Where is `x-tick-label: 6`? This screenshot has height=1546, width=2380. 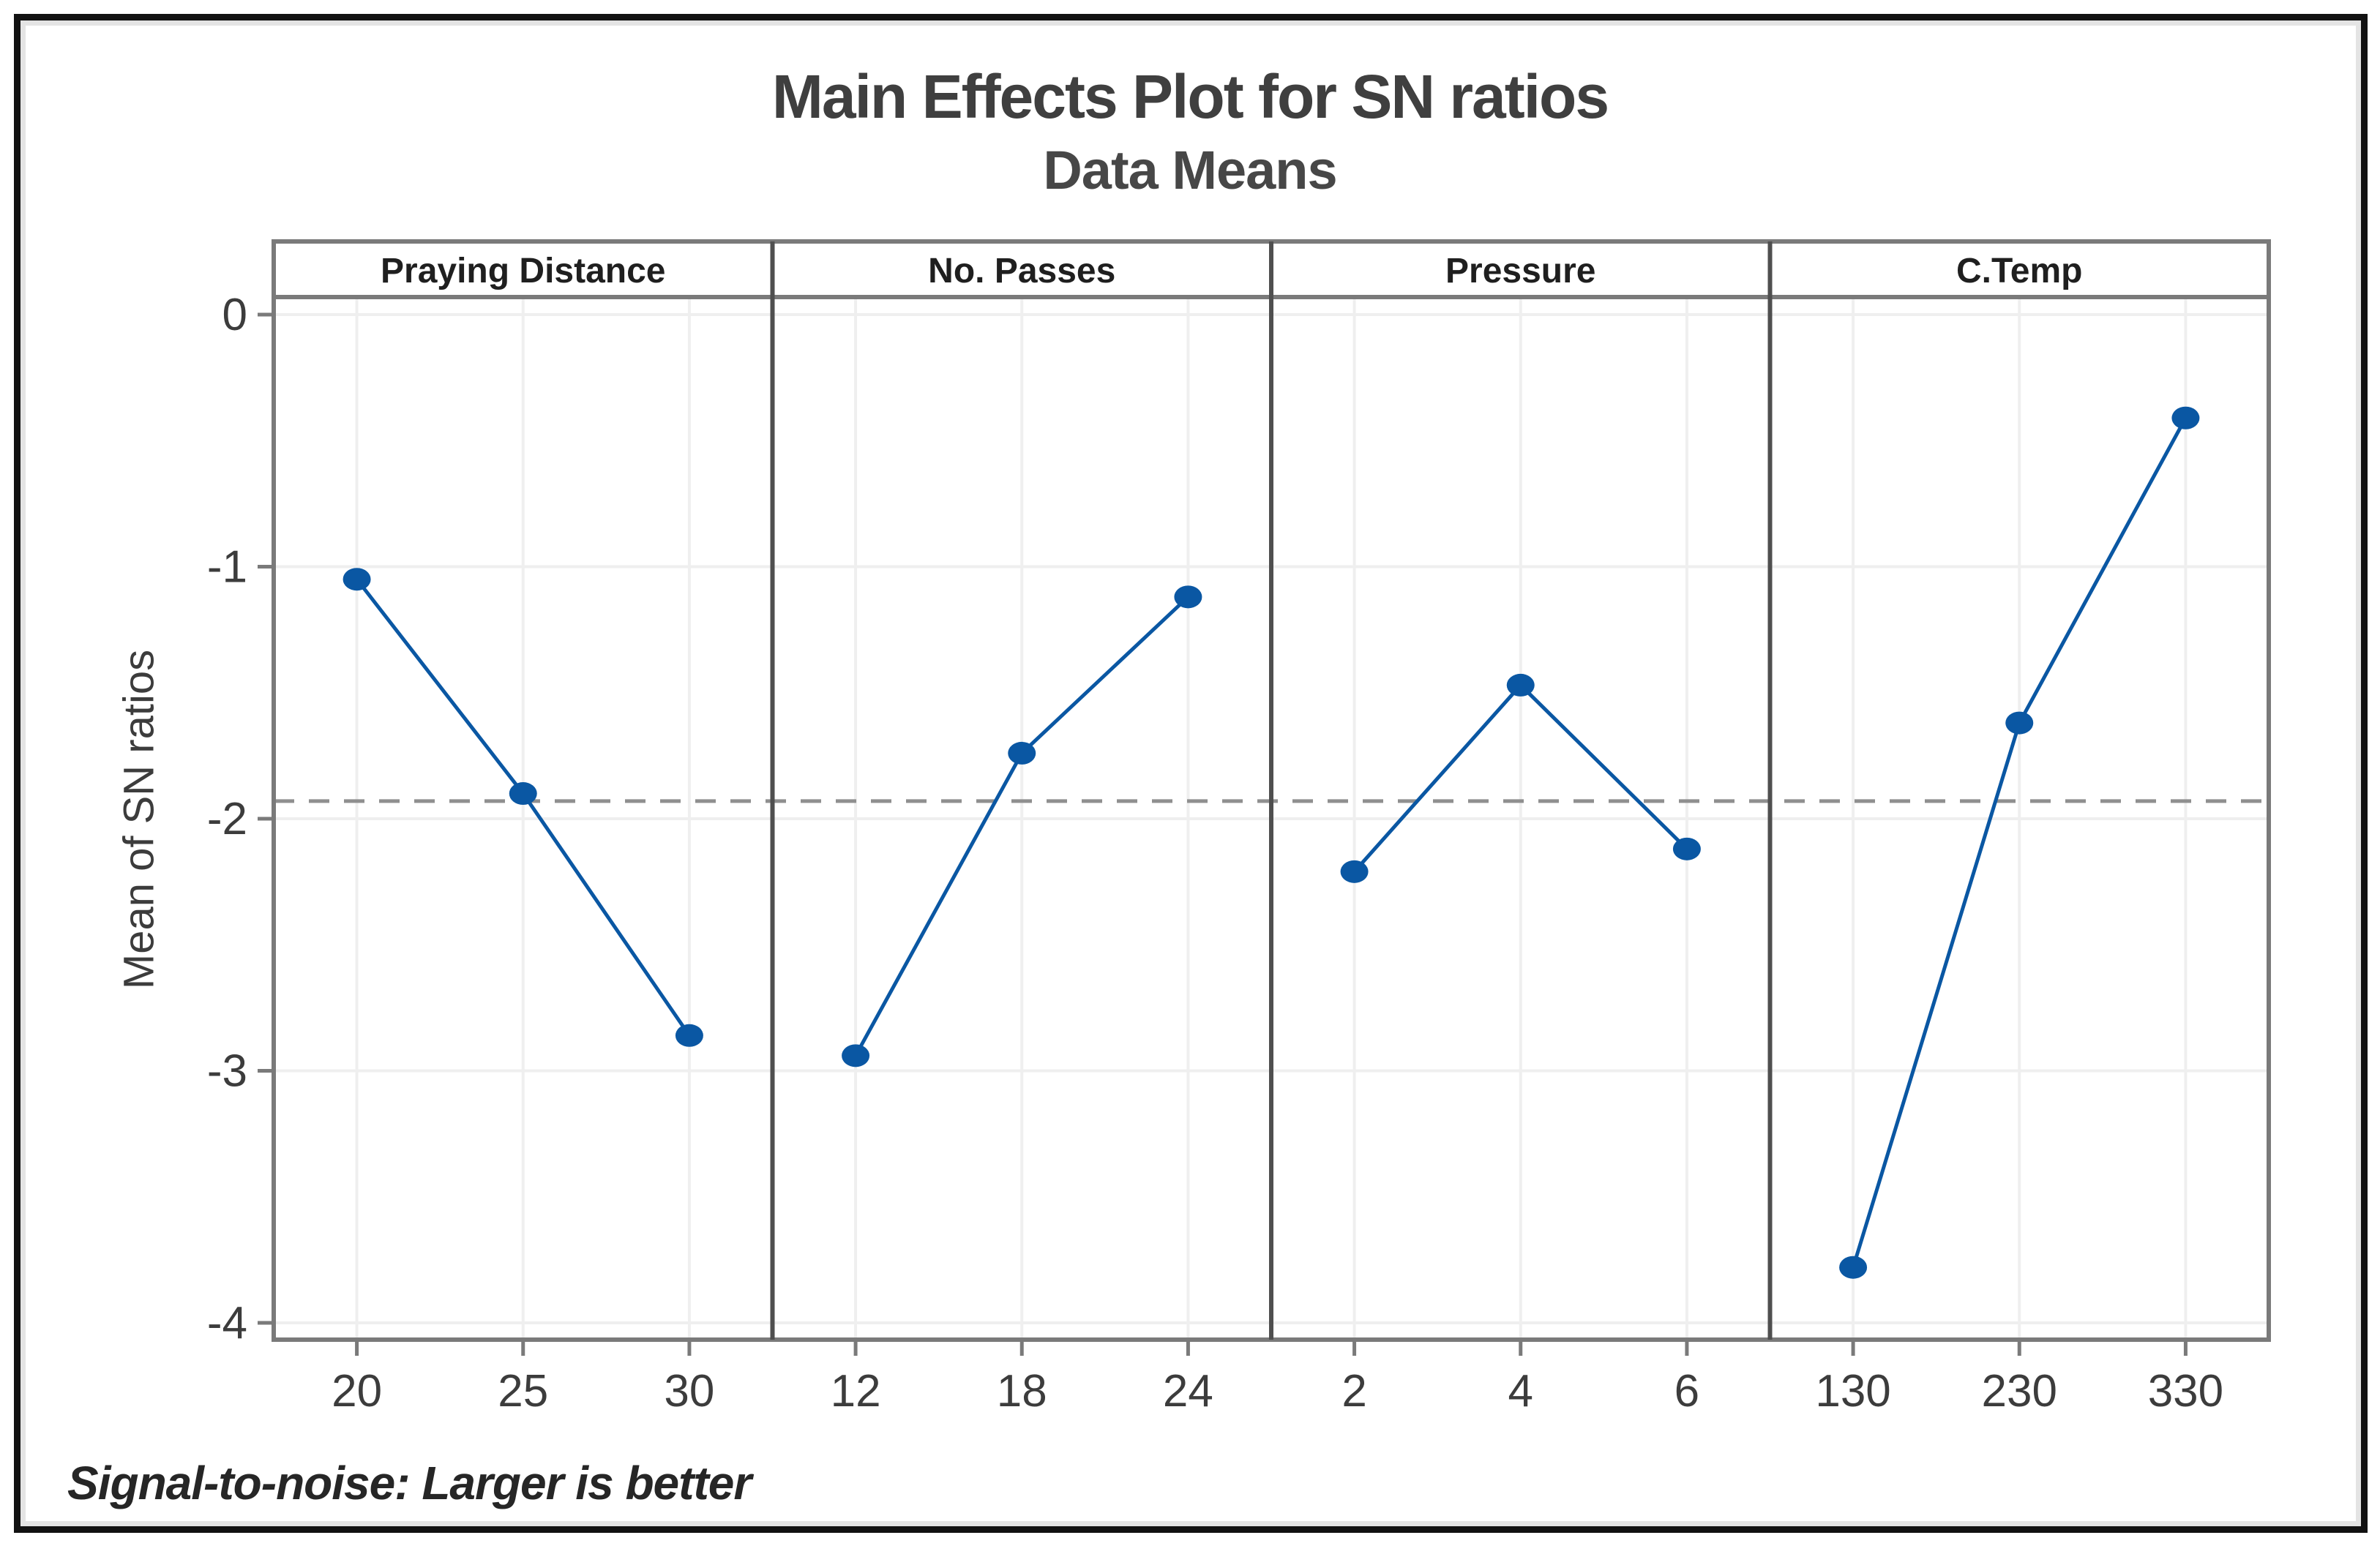
x-tick-label: 6 is located at coordinates (1686, 1391).